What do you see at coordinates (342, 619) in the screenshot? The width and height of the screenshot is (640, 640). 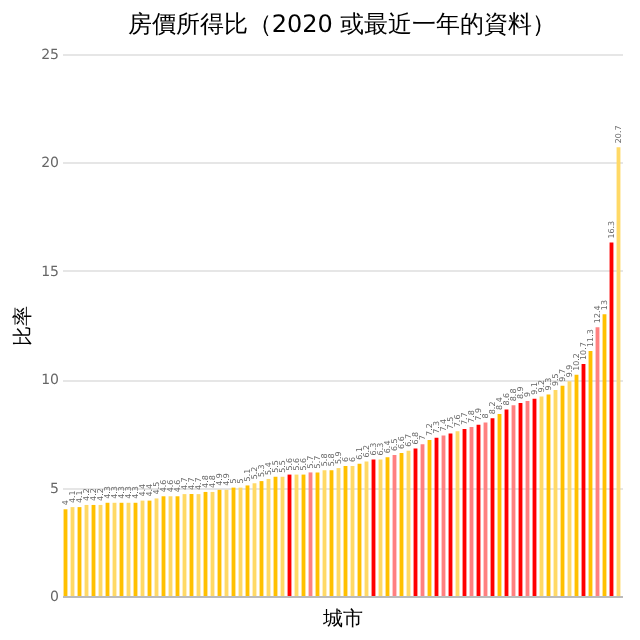 I see `x-axis-title: 城市` at bounding box center [342, 619].